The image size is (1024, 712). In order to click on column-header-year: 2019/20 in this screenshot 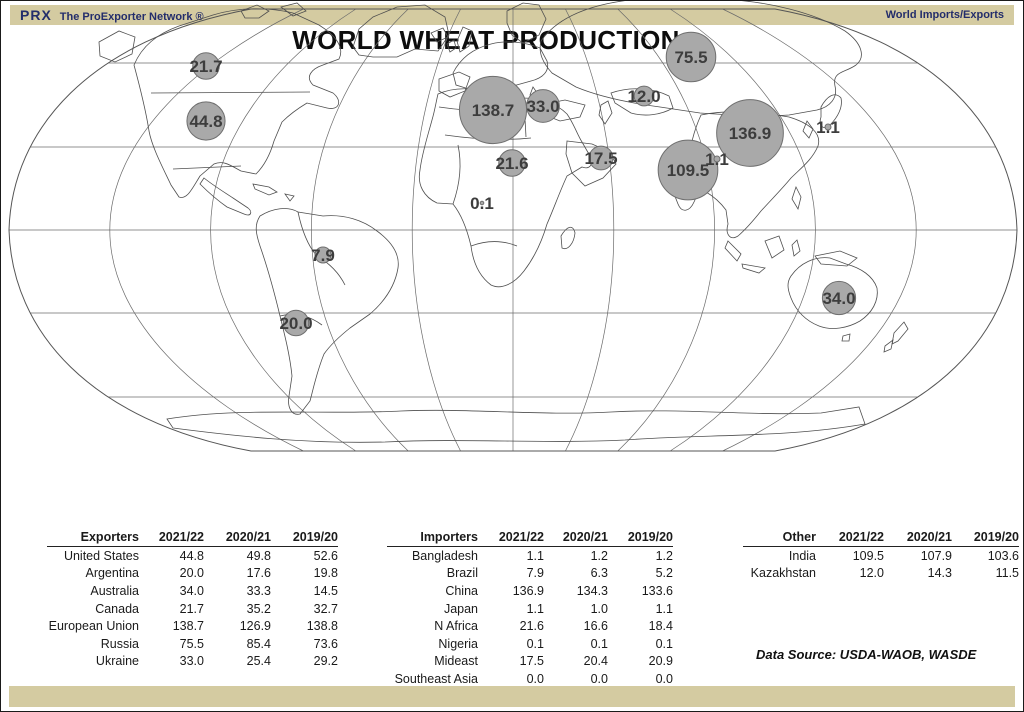, I will do `click(640, 536)`.